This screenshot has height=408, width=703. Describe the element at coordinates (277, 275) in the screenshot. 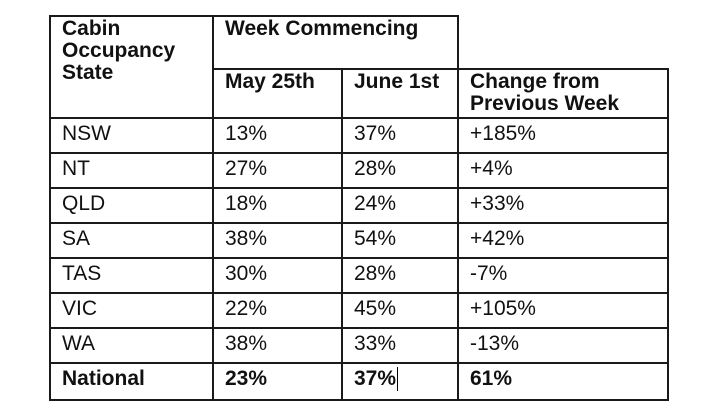

I see `may25-cell: 30%` at that location.